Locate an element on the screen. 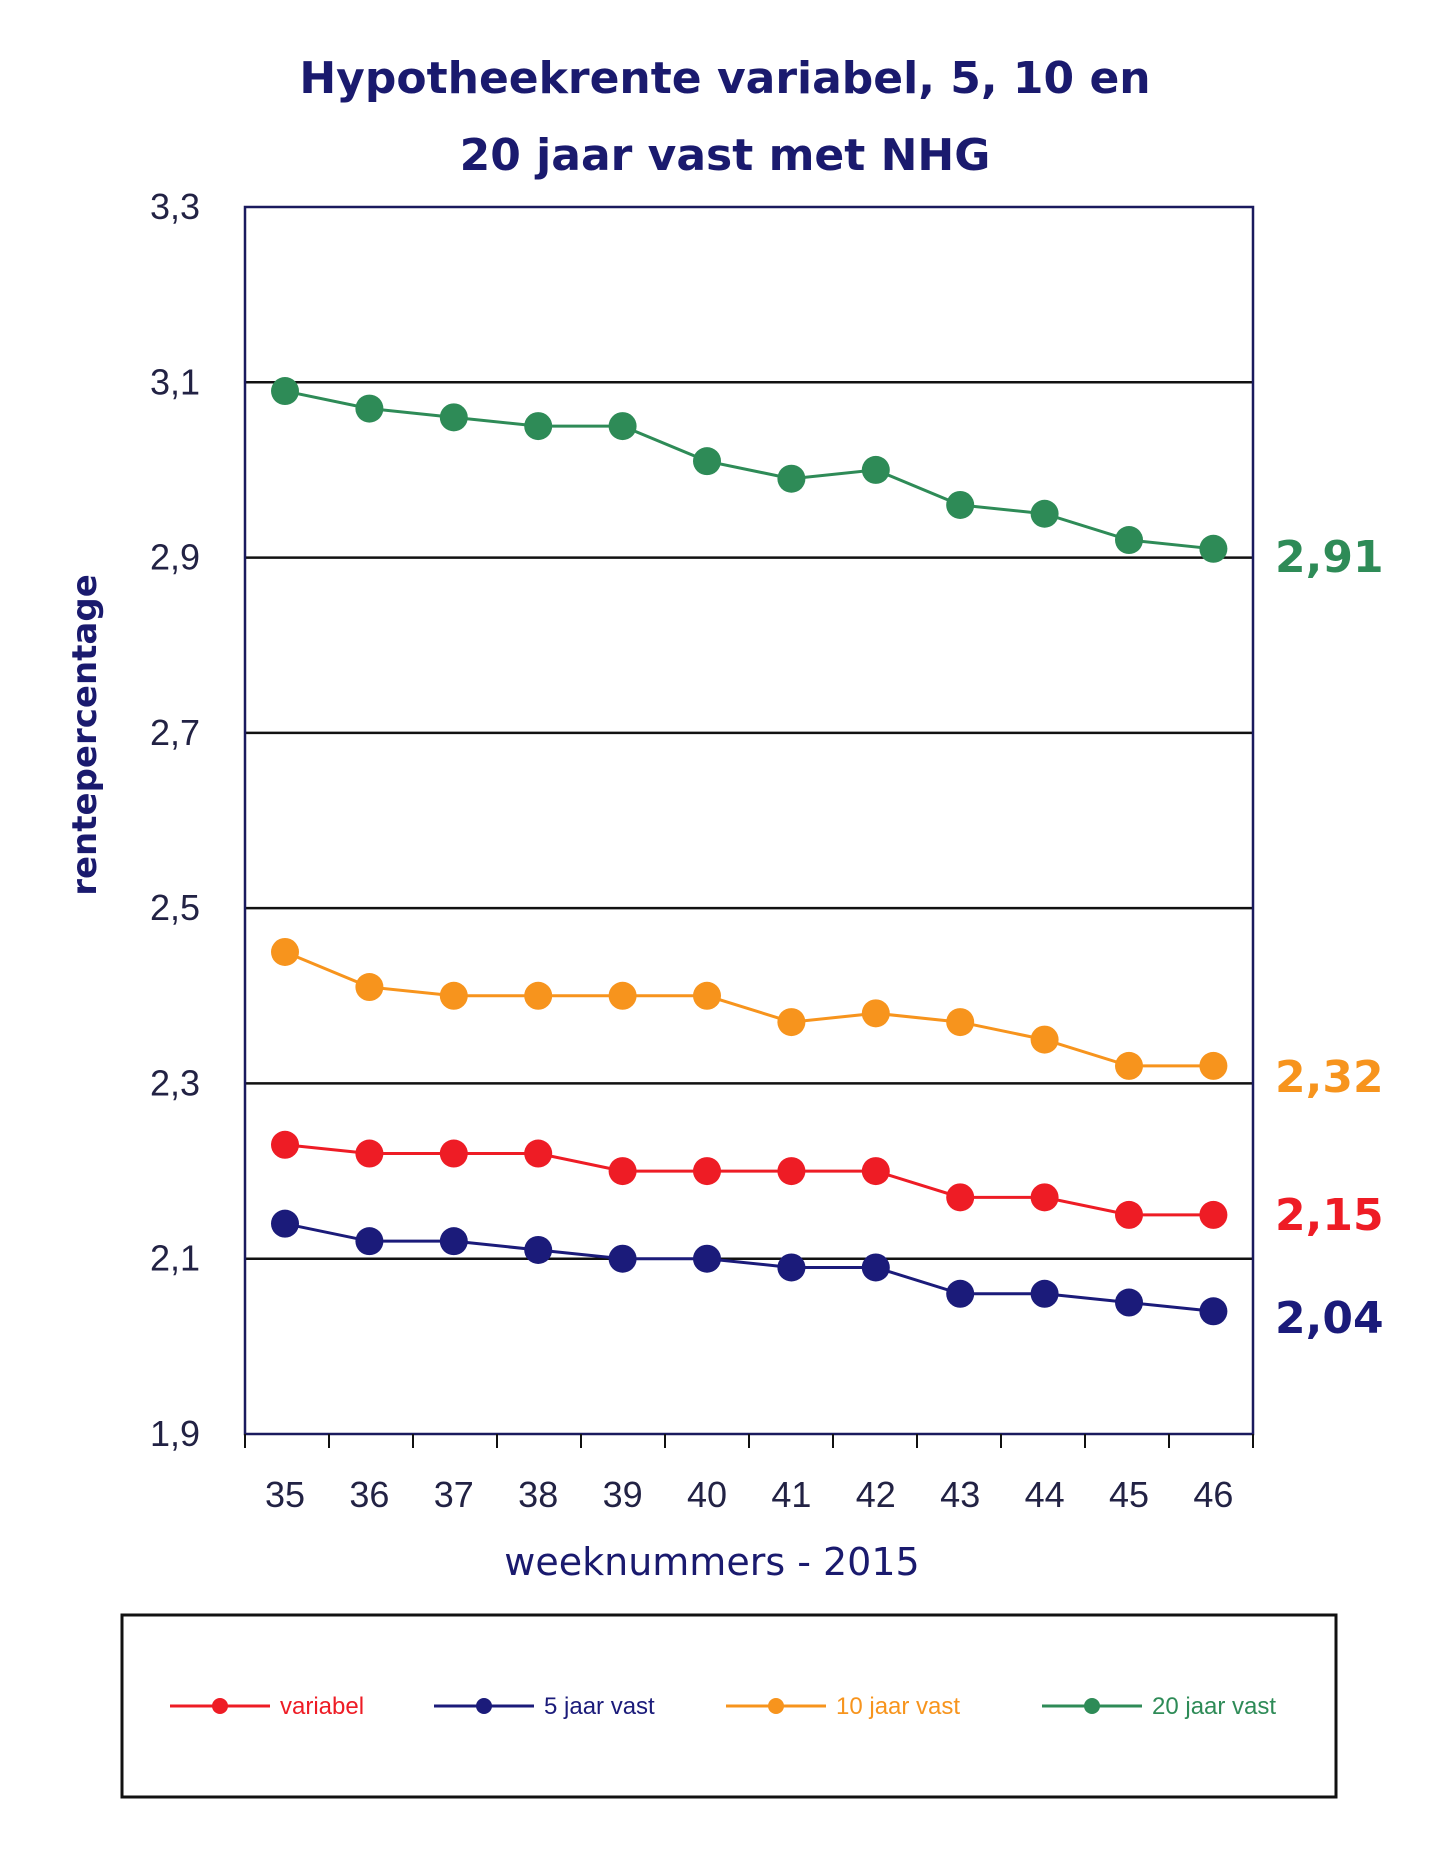  end-value-label: 2,15 is located at coordinates (1329, 1215).